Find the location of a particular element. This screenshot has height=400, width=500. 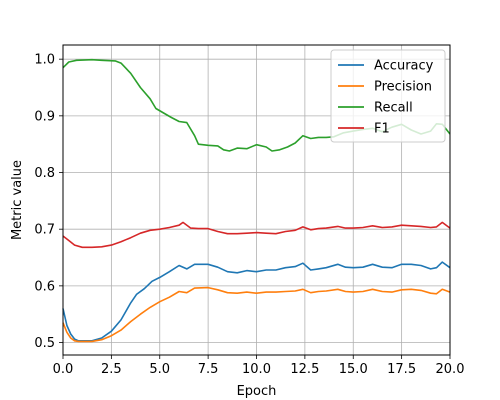

x-axis: 0.0 2.5 5.0 7.5 10.0 12.5 15.0 17.5 20.0 is located at coordinates (259, 366).